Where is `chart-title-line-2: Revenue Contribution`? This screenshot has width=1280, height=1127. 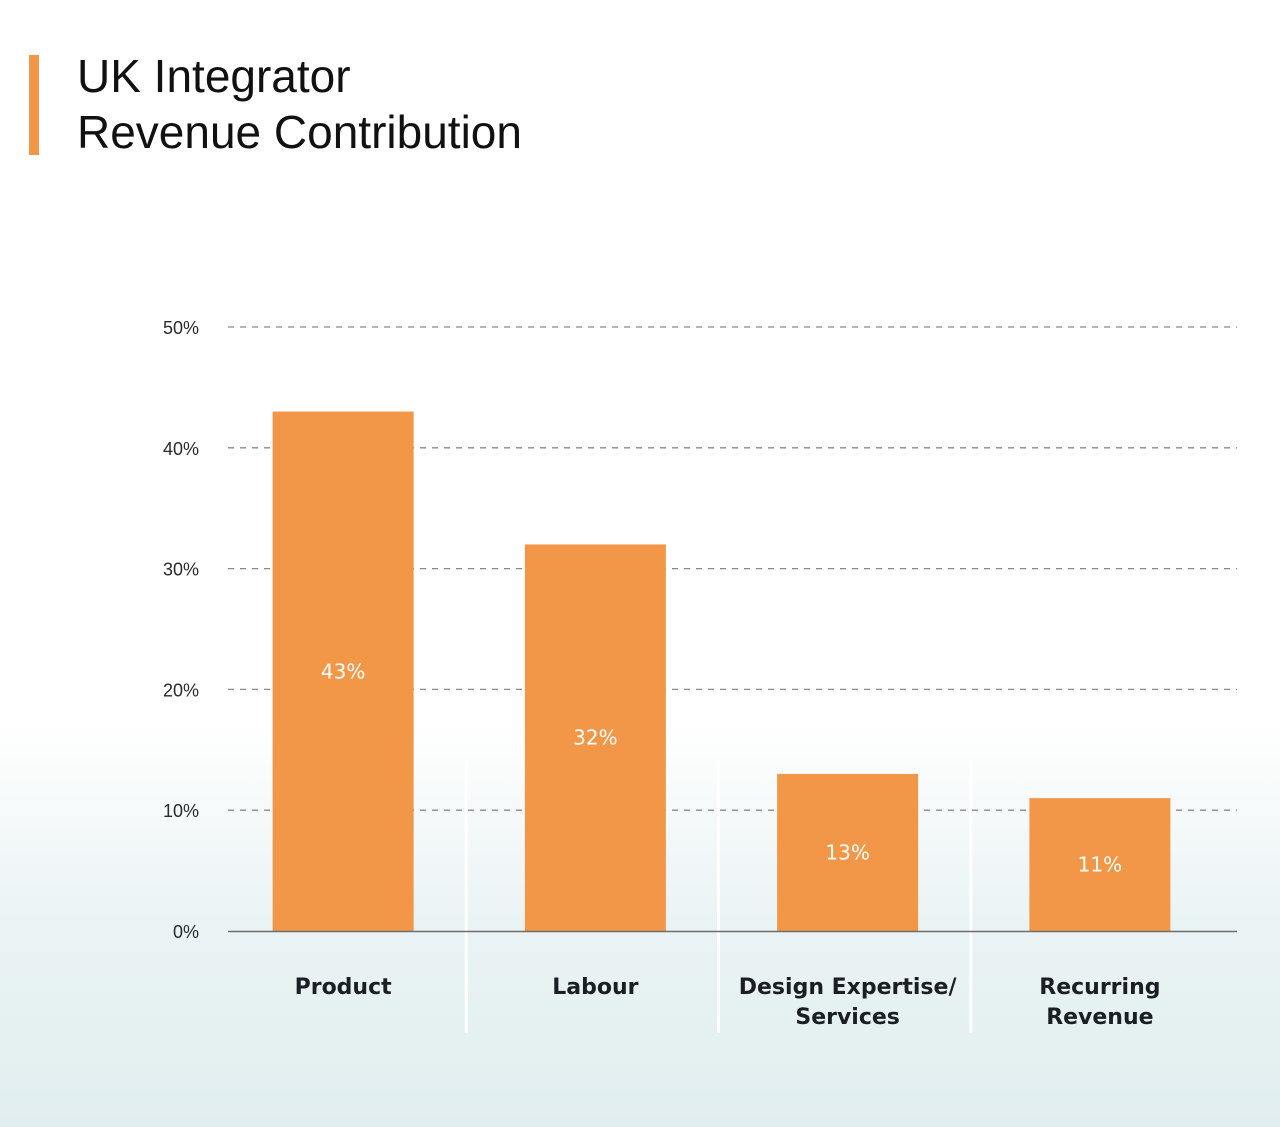 chart-title-line-2: Revenue Contribution is located at coordinates (299, 132).